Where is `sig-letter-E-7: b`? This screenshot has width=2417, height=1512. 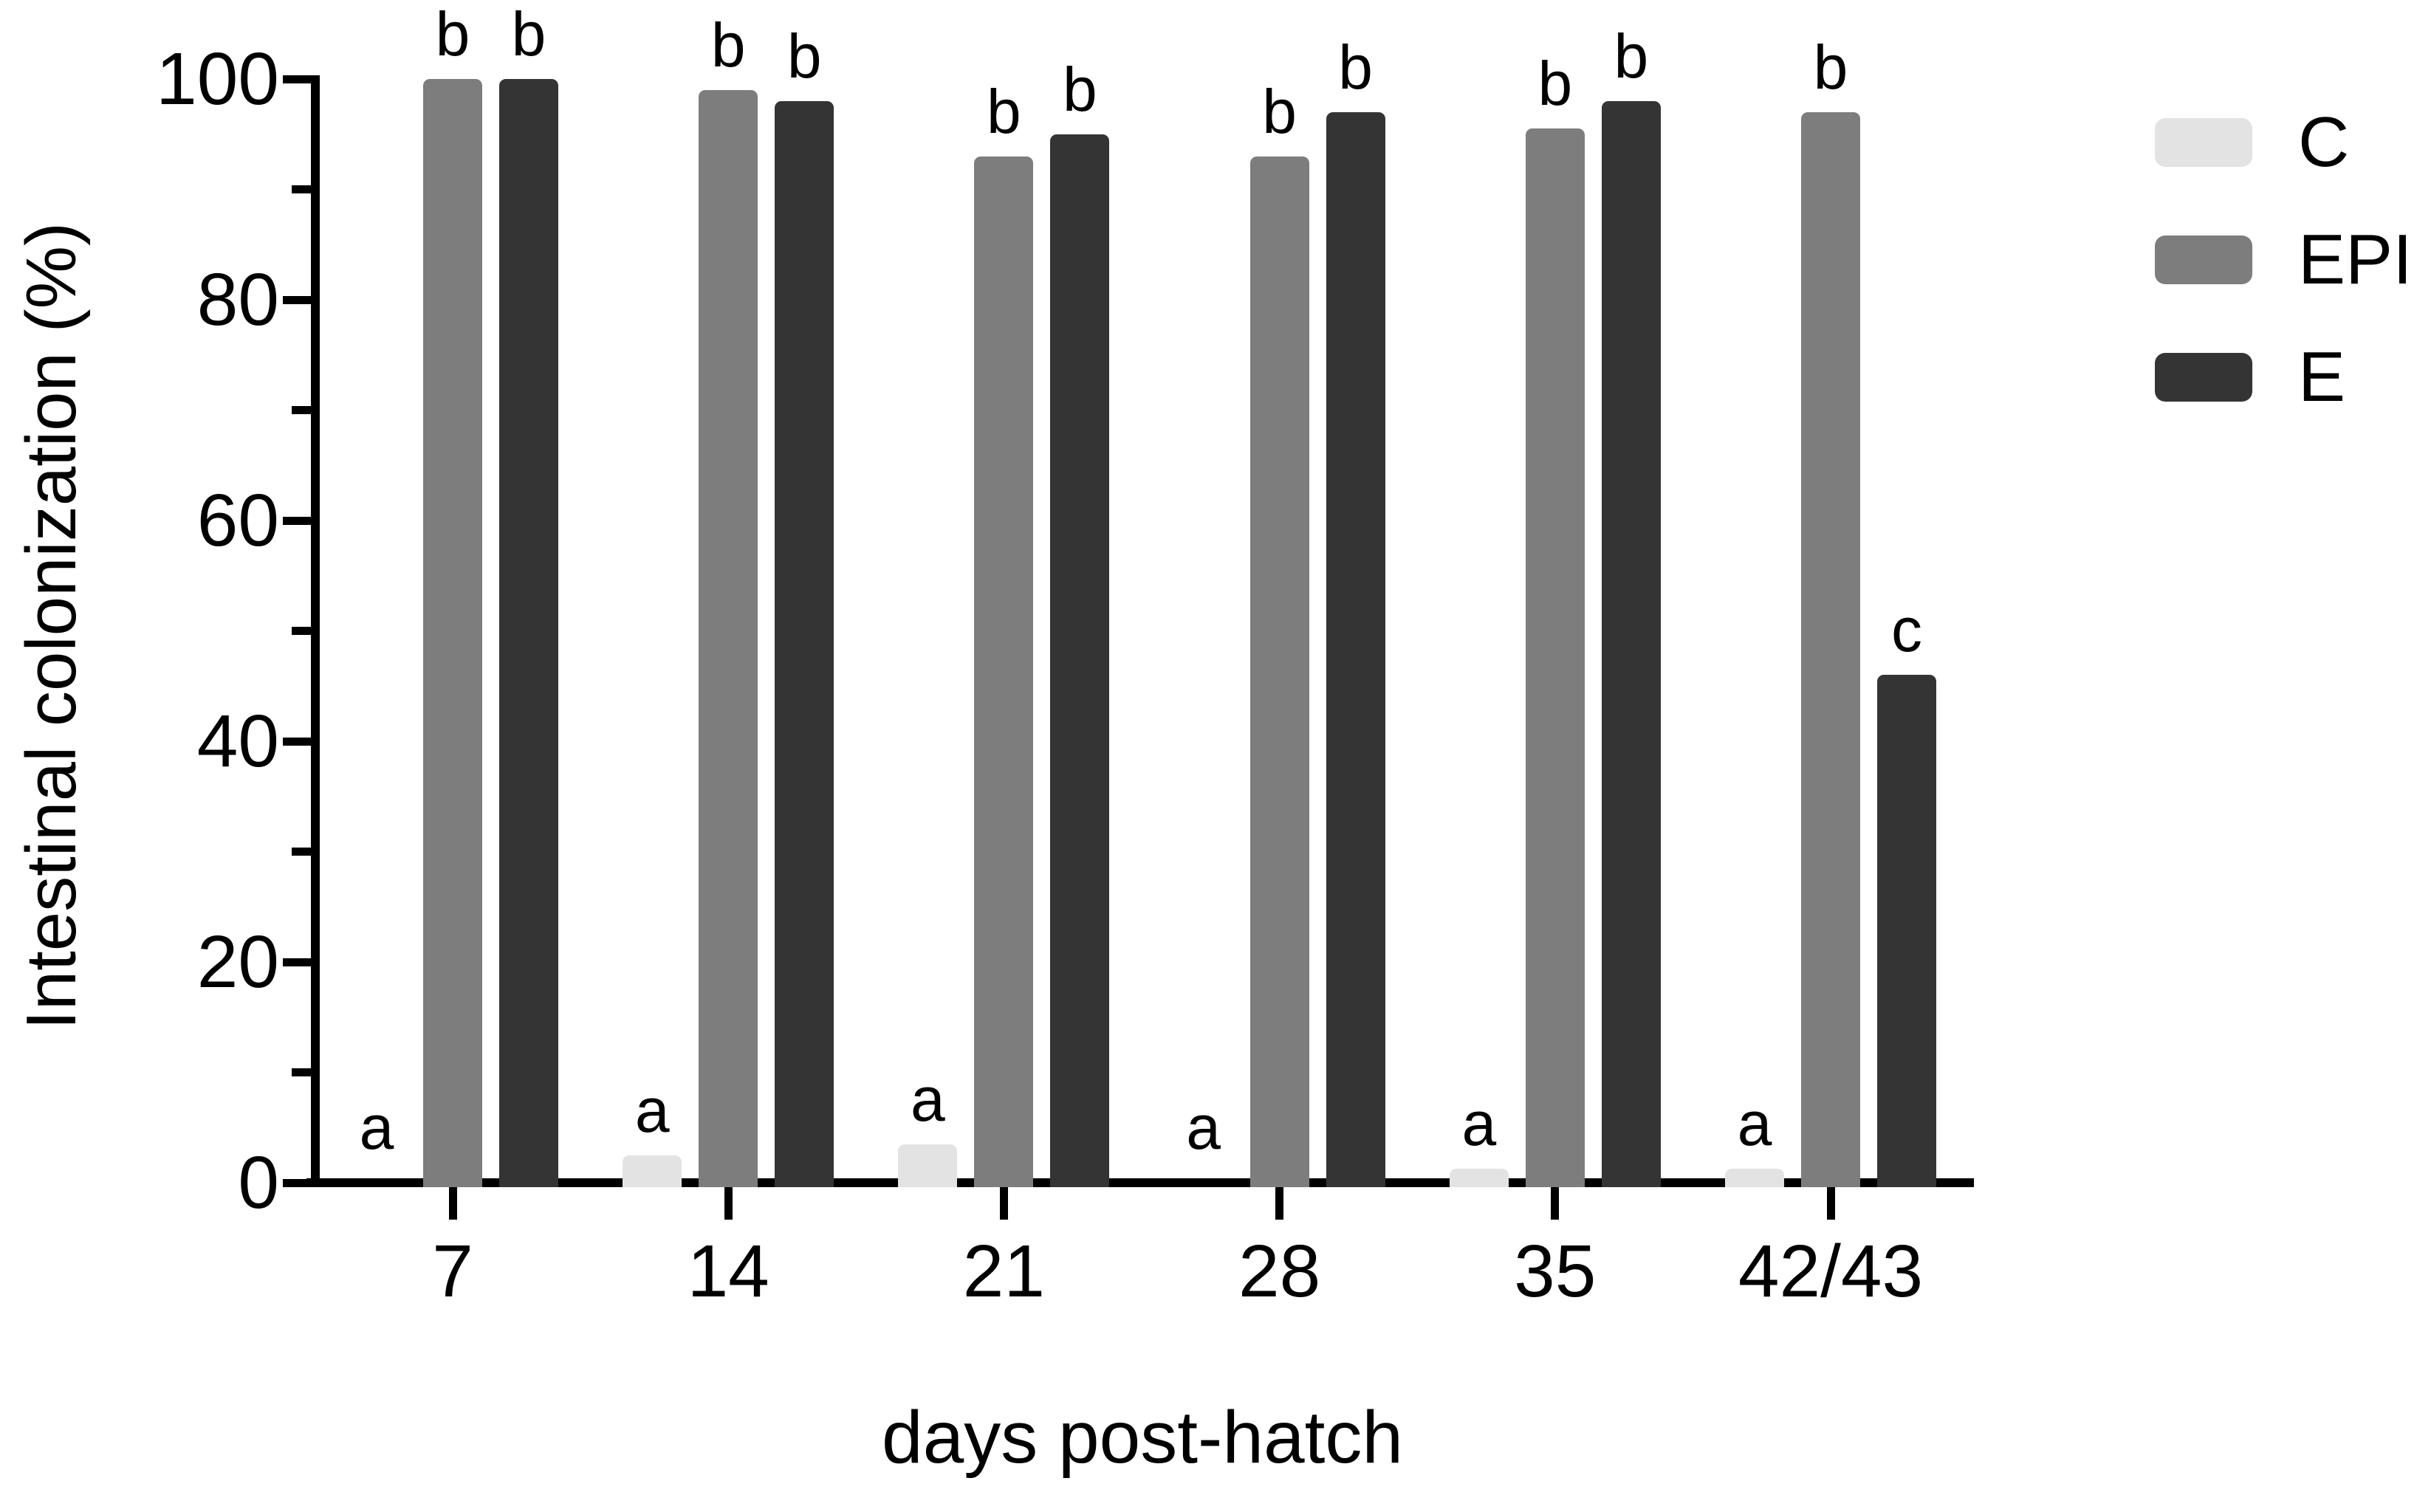
sig-letter-E-7: b is located at coordinates (528, 34).